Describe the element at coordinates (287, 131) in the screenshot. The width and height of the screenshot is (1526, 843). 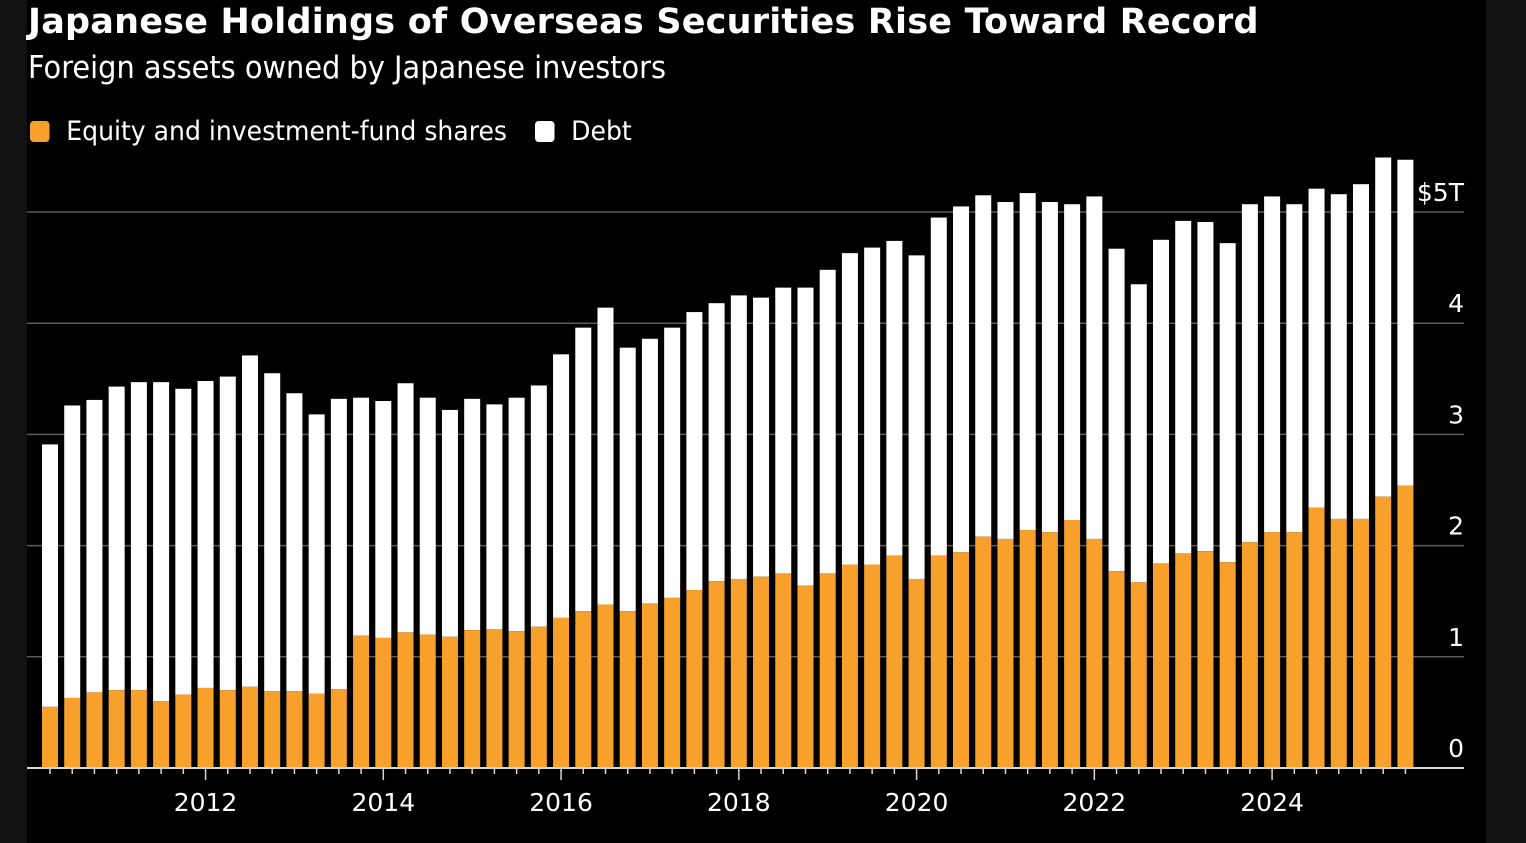
I see `legend-label-equity: Equity and investment-fund shares` at that location.